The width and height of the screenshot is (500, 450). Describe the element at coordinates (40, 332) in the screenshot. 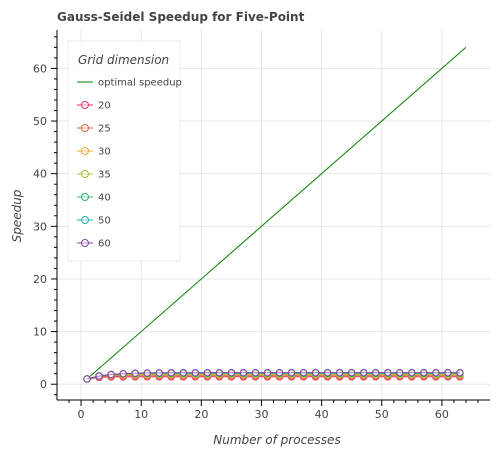

I see `y-tick-label: 10` at that location.